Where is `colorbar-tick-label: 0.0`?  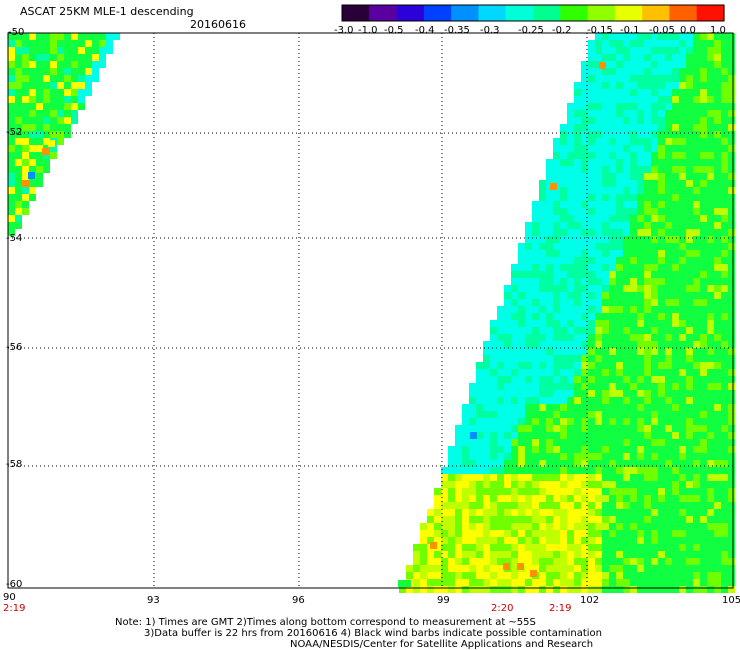 colorbar-tick-label: 0.0 is located at coordinates (688, 30).